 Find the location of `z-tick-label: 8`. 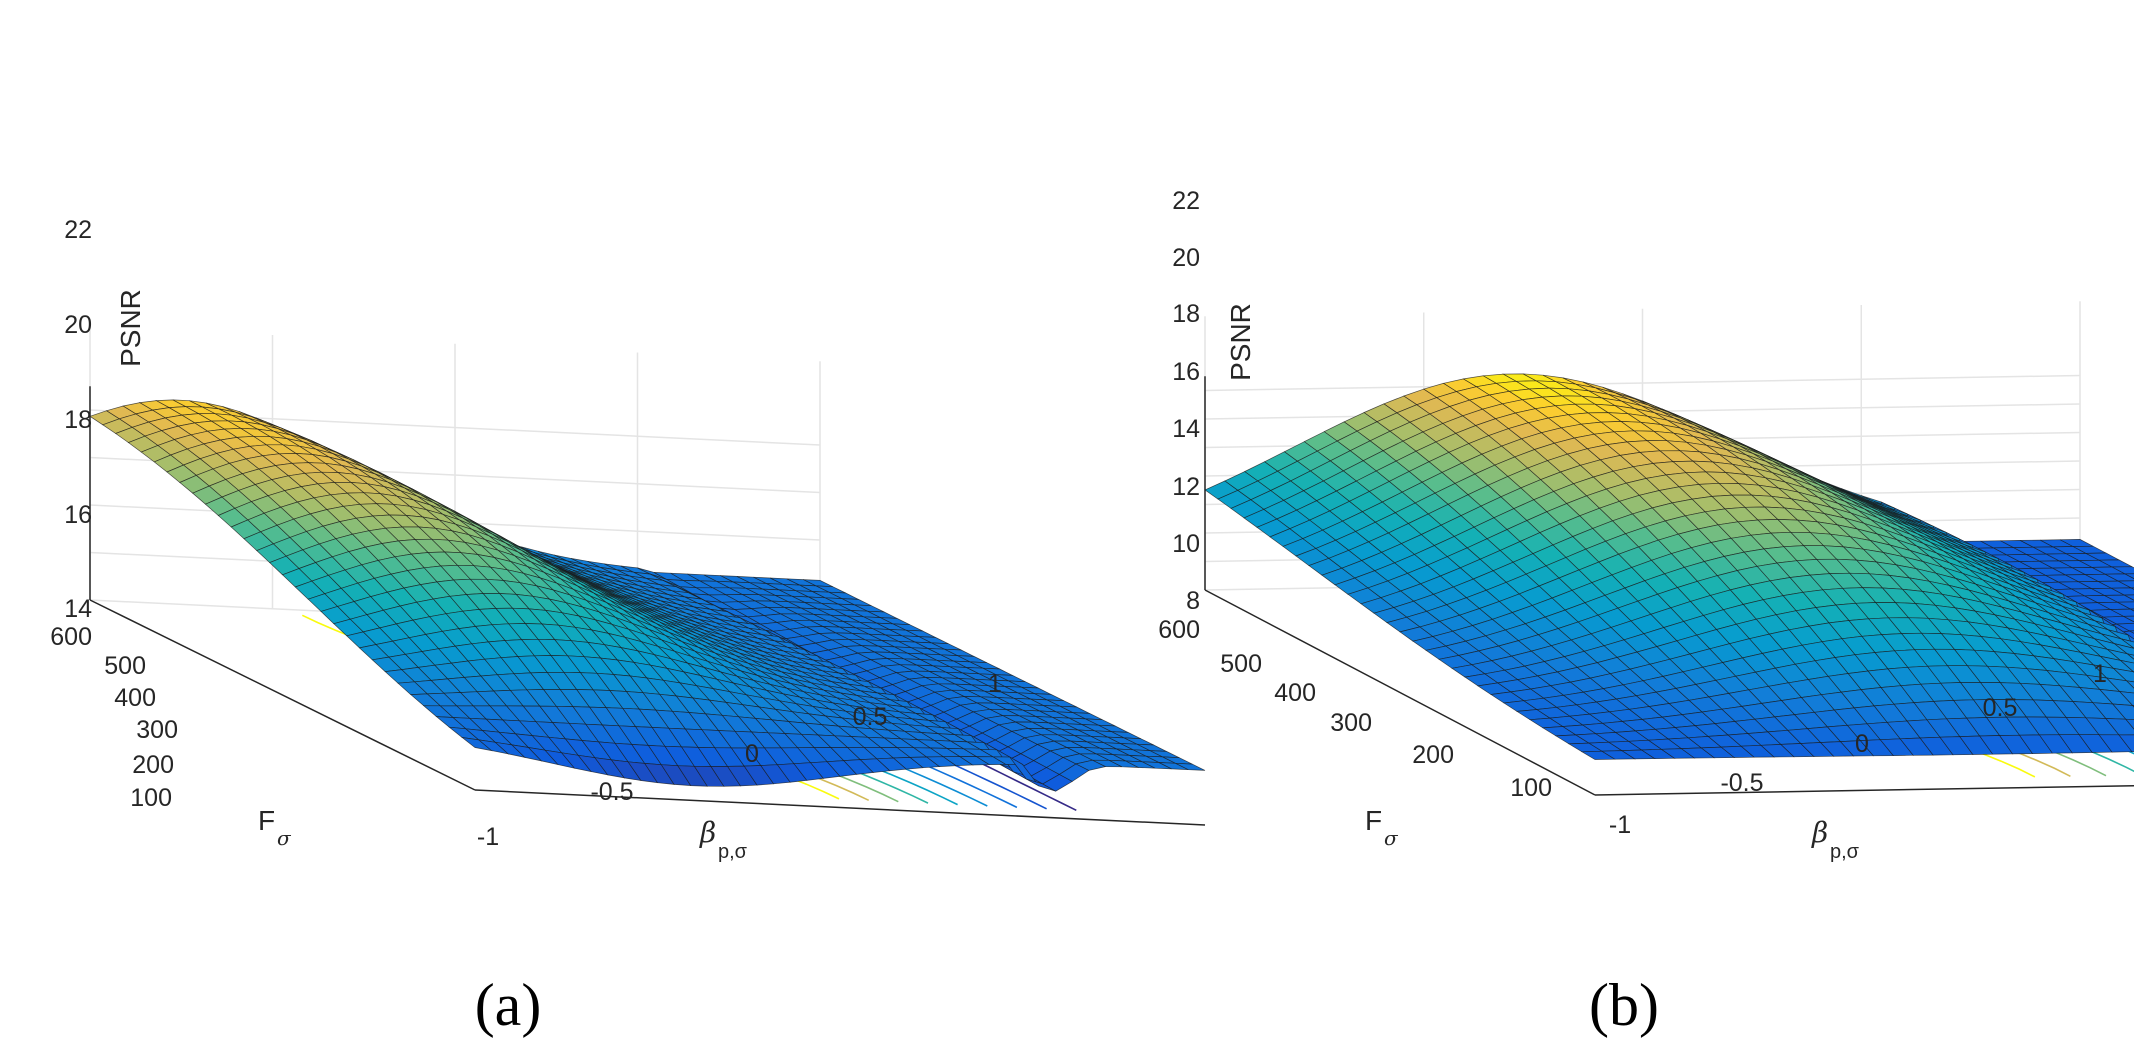

z-tick-label: 8 is located at coordinates (1193, 601).